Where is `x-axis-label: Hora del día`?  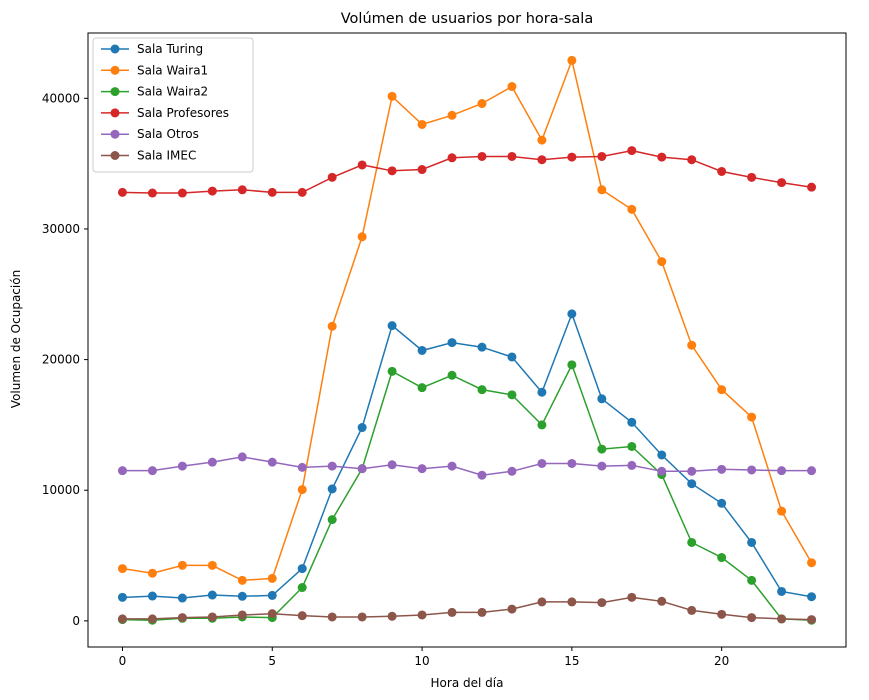 x-axis-label: Hora del día is located at coordinates (467, 683).